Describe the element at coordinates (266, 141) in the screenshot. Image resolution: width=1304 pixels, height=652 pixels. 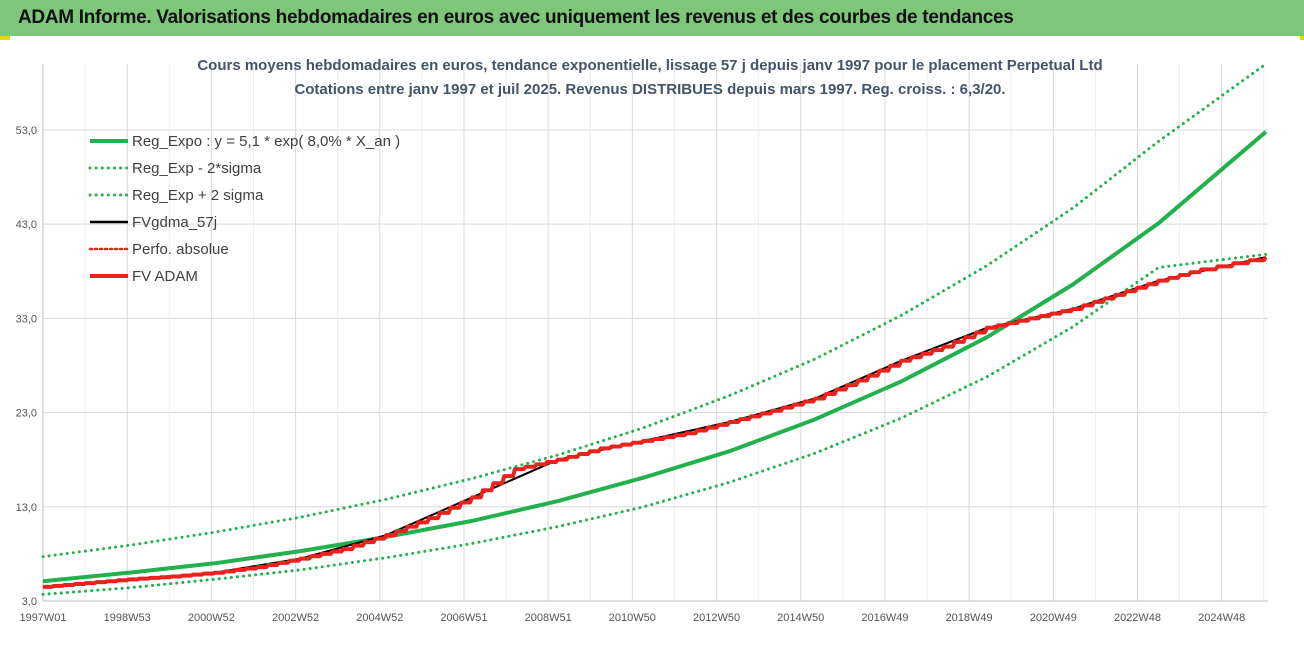
I see `legend-label: Reg_Expo : y = 5,1 * exp( 8,0% * X_an )` at that location.